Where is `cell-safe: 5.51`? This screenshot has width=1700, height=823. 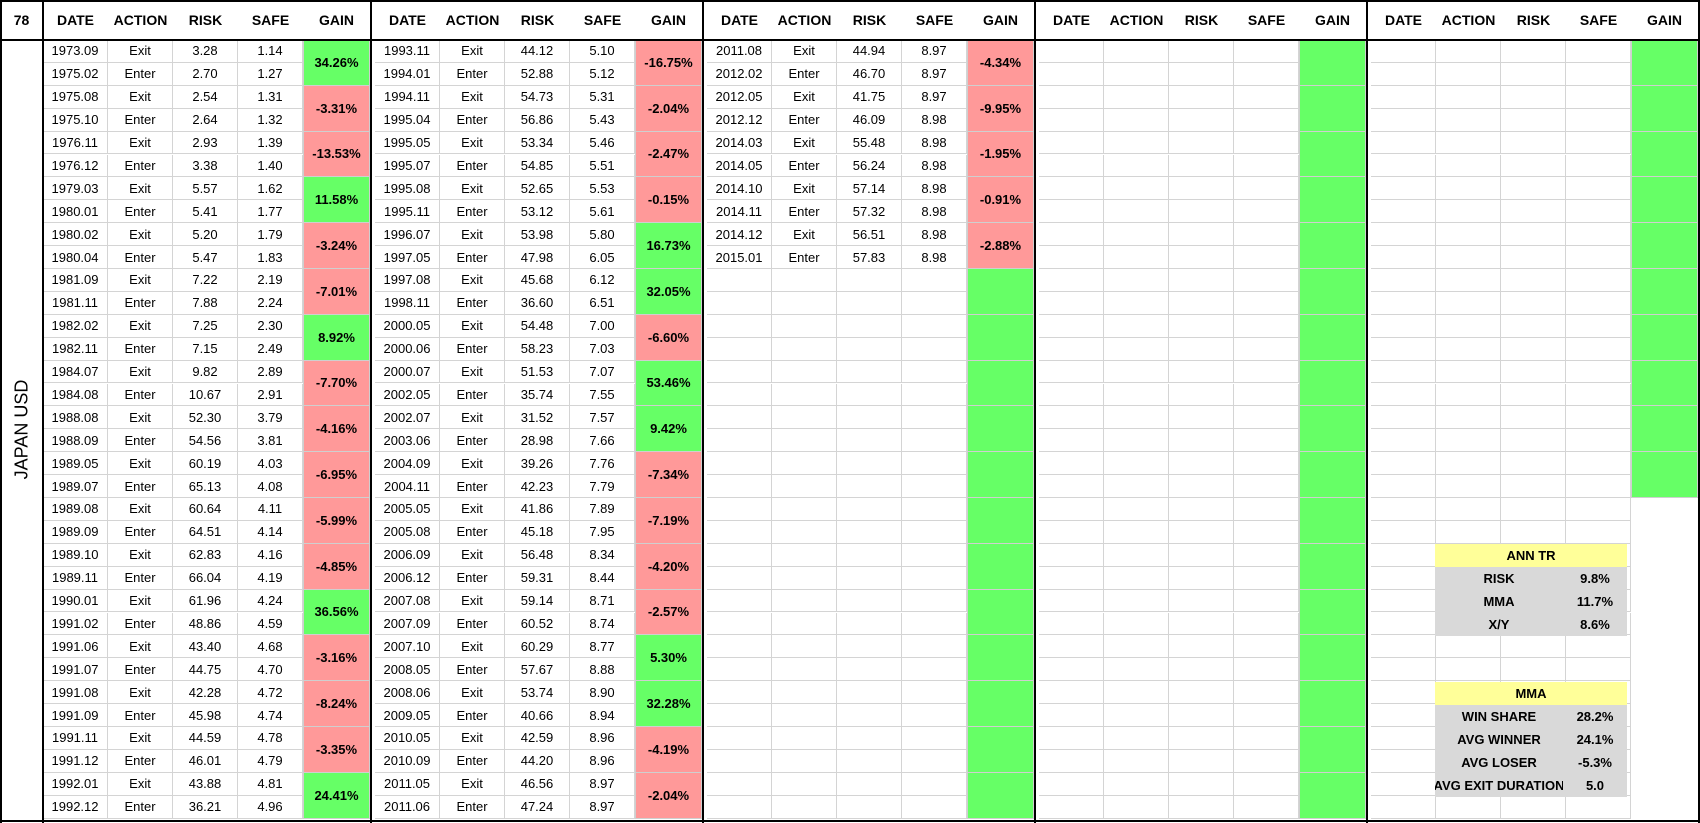
cell-safe: 5.51 is located at coordinates (602, 166).